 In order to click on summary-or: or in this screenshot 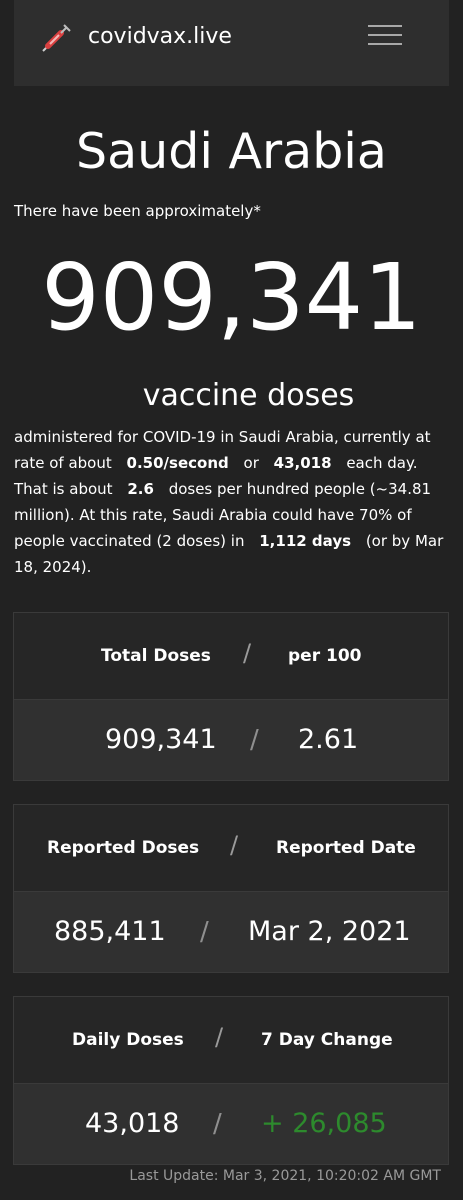, I will do `click(251, 463)`.